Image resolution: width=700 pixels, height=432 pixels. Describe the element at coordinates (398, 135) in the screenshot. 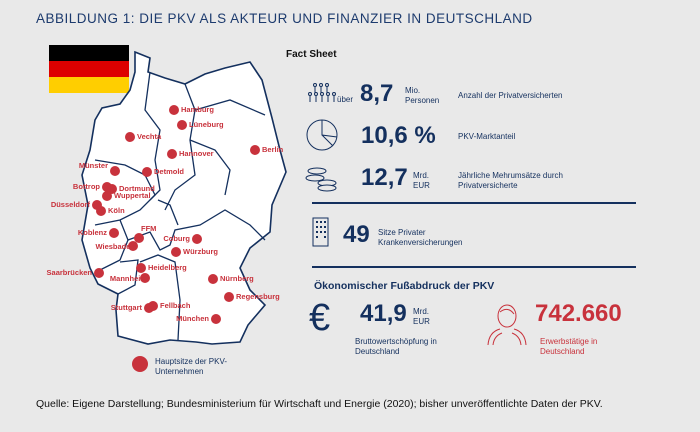

I see `market-share-value: 10,6 %` at that location.